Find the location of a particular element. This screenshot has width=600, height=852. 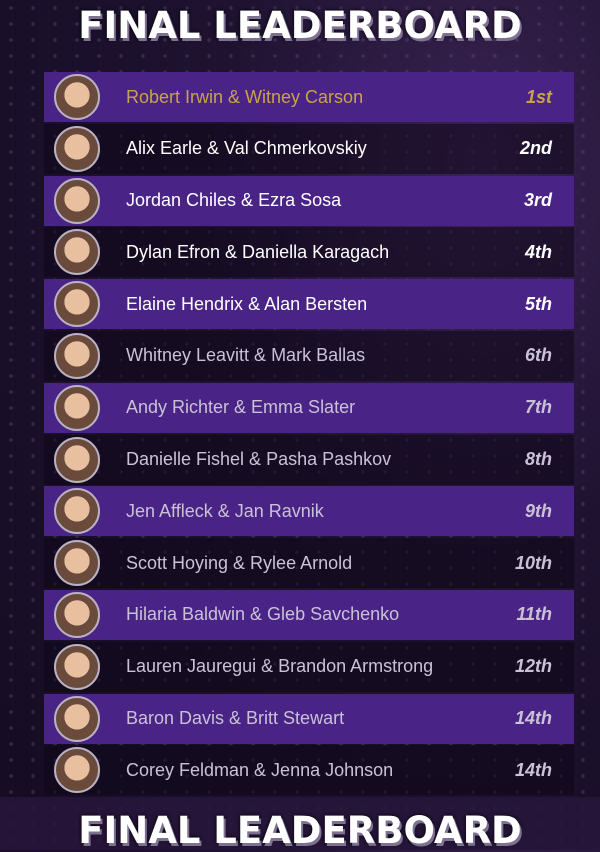

rank-label: 5th is located at coordinates (538, 303).